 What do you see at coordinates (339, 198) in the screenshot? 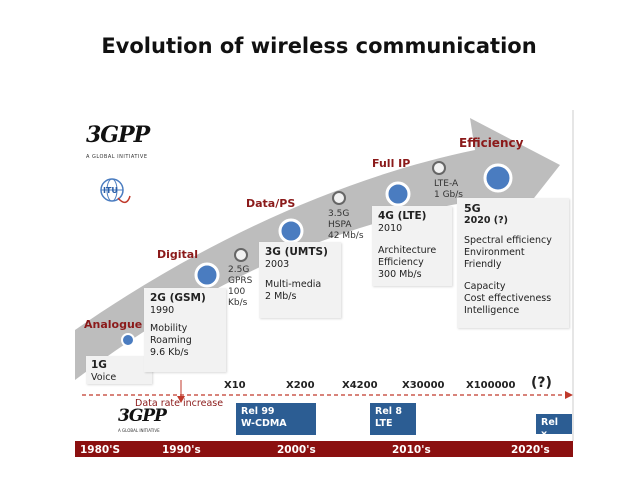
I see `circle-3-5g` at bounding box center [339, 198].